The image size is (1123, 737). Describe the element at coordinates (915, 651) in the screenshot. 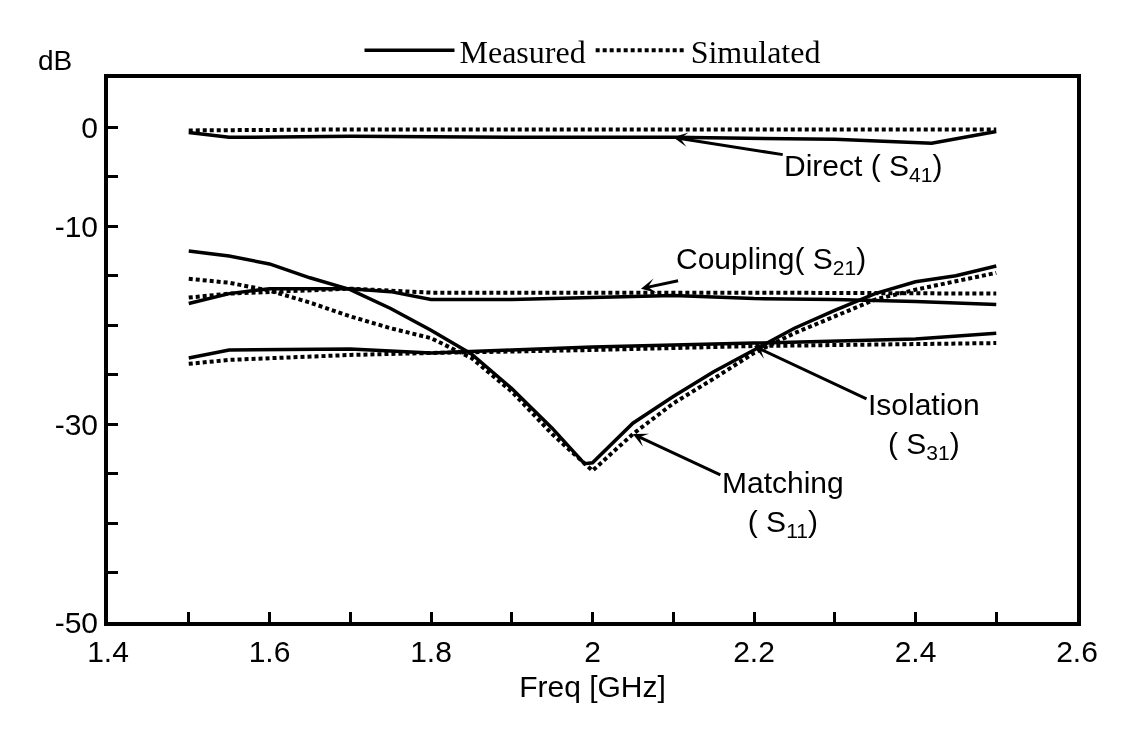

I see `x-tick-label: 2.4` at that location.